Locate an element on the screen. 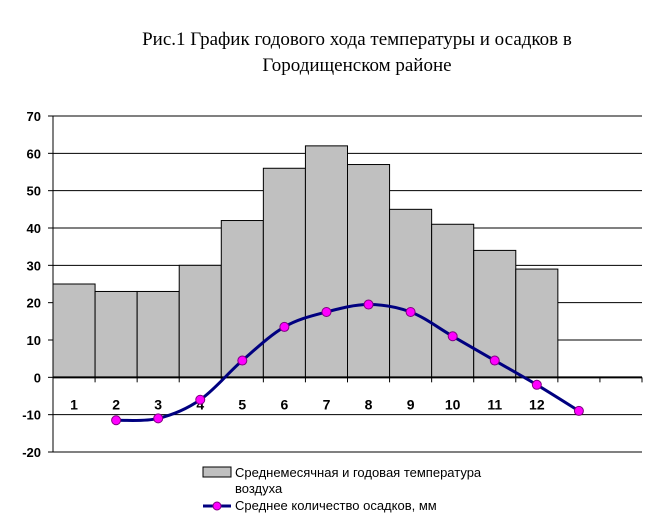 This screenshot has height=529, width=659. x-tick-label: 9 is located at coordinates (411, 404).